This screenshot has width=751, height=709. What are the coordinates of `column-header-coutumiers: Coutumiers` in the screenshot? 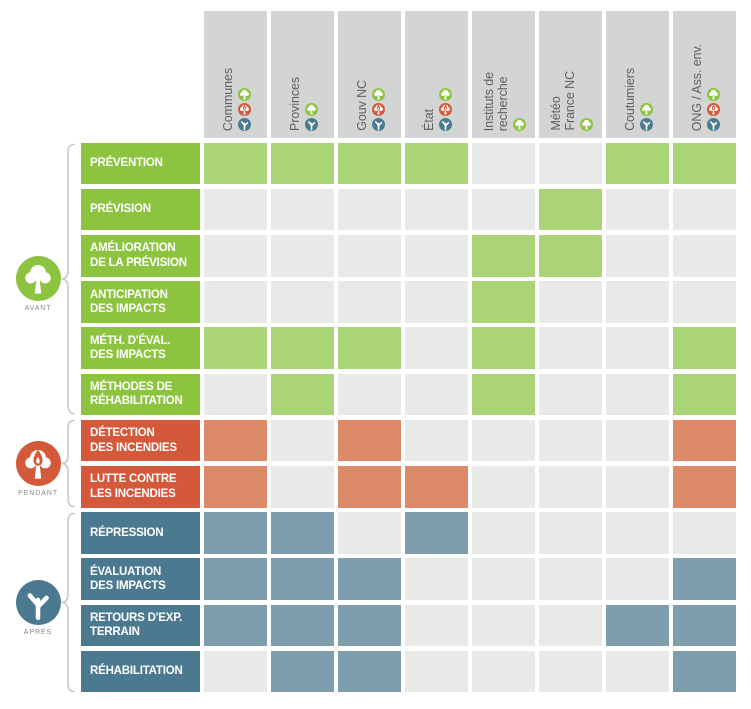 It's located at (637, 74).